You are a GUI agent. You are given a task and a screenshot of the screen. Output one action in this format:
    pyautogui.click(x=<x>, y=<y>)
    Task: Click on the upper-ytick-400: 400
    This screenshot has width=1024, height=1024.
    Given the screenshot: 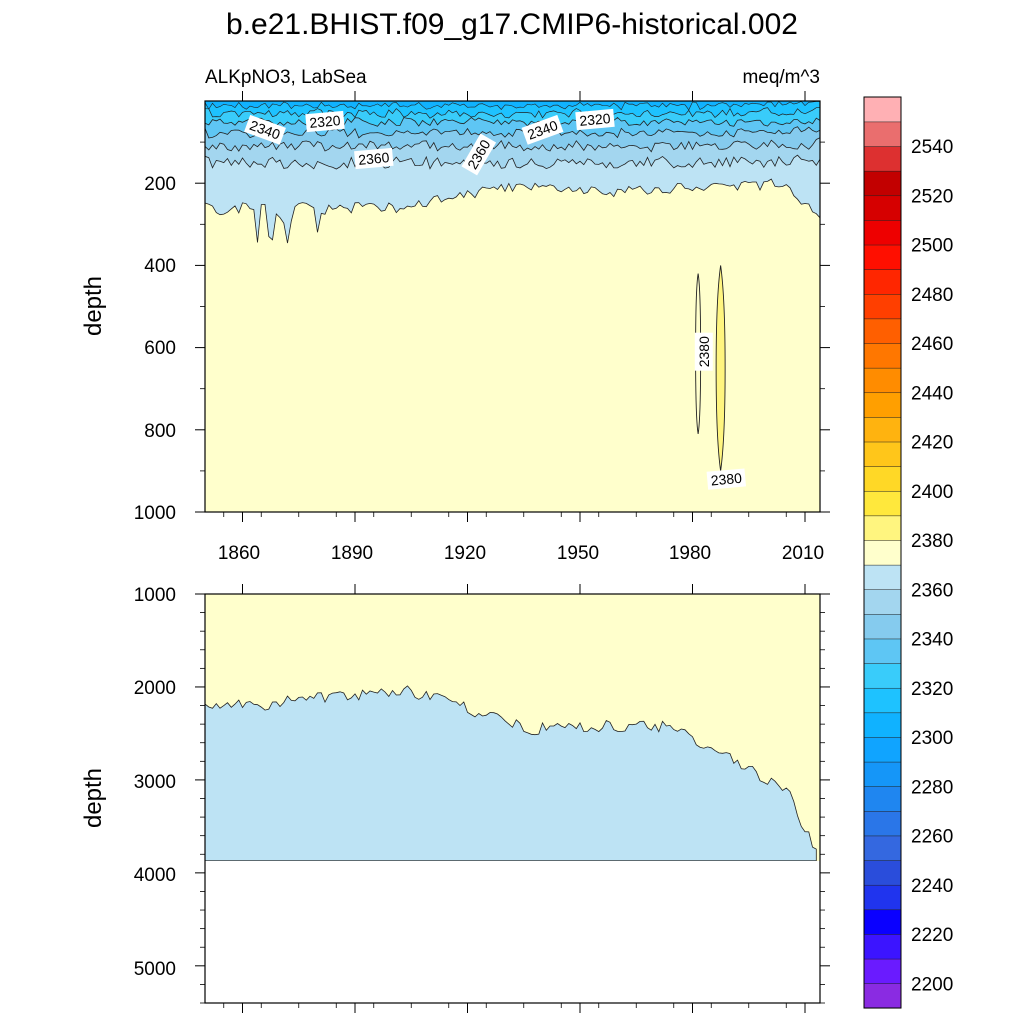 What is the action you would take?
    pyautogui.click(x=160, y=266)
    